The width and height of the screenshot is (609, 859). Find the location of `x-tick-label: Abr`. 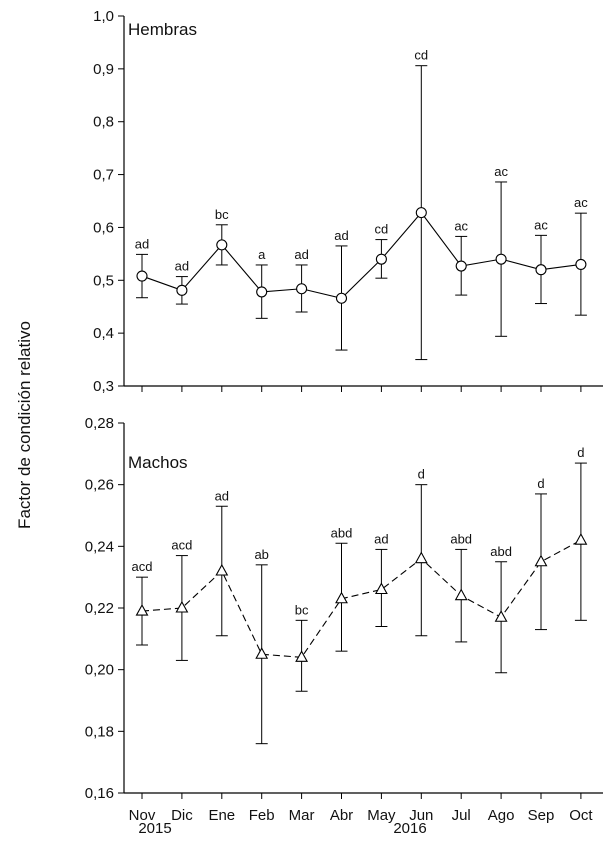

x-tick-label: Abr is located at coordinates (341, 815).